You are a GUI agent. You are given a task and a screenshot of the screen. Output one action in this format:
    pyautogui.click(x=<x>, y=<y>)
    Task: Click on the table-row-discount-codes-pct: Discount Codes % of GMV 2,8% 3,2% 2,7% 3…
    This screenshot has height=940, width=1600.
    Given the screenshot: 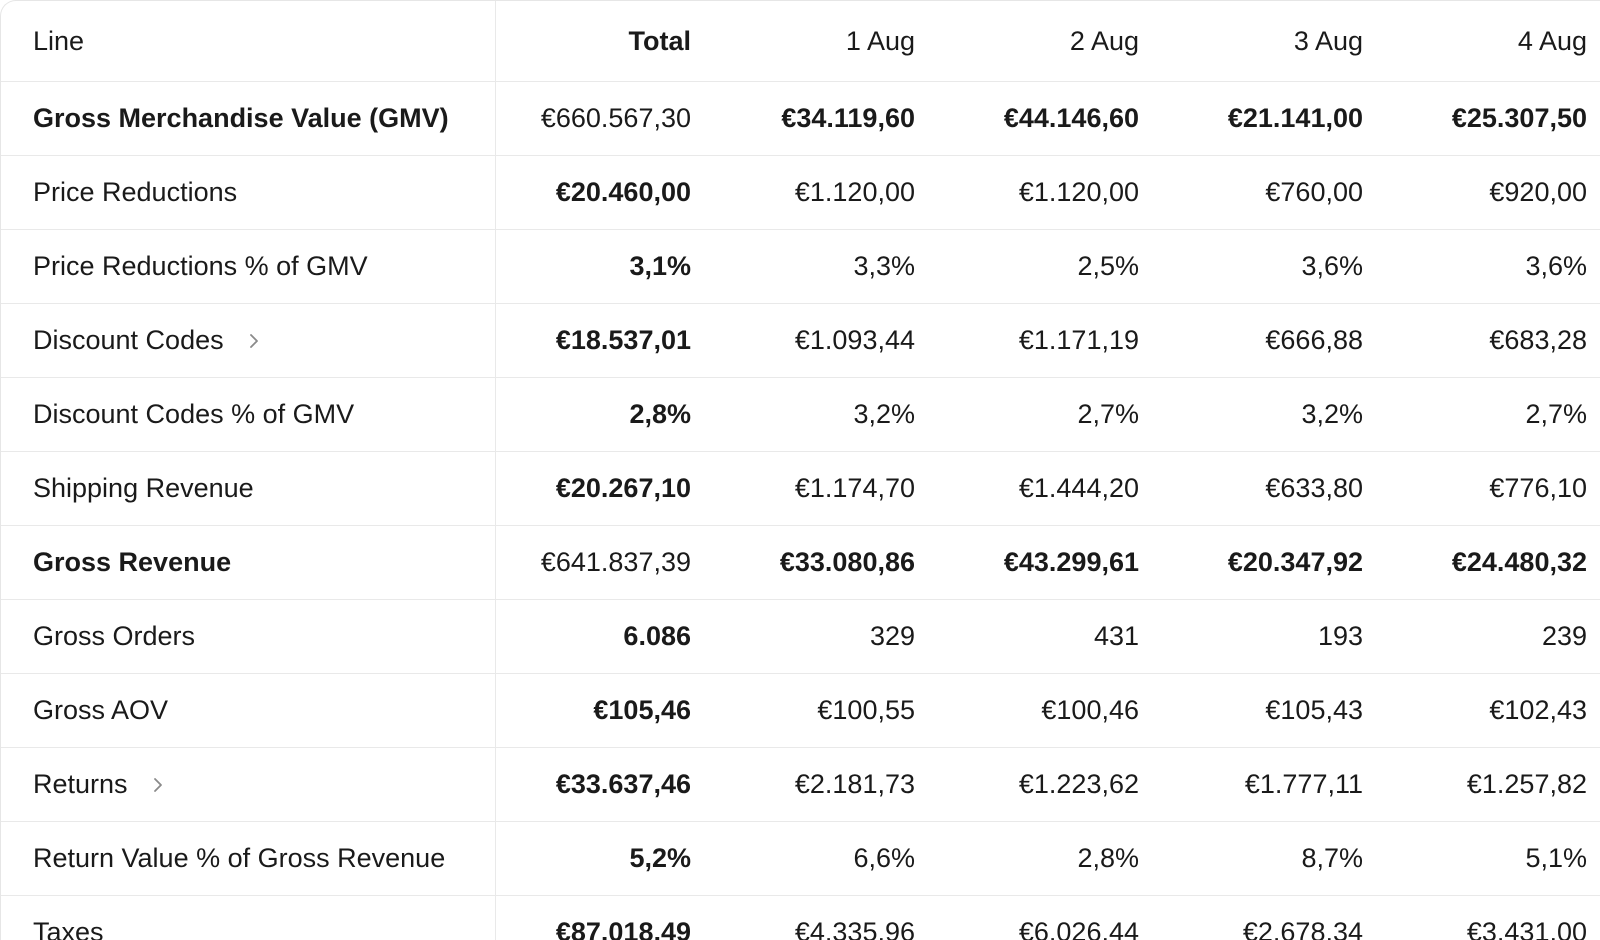 What is the action you would take?
    pyautogui.click(x=800, y=414)
    